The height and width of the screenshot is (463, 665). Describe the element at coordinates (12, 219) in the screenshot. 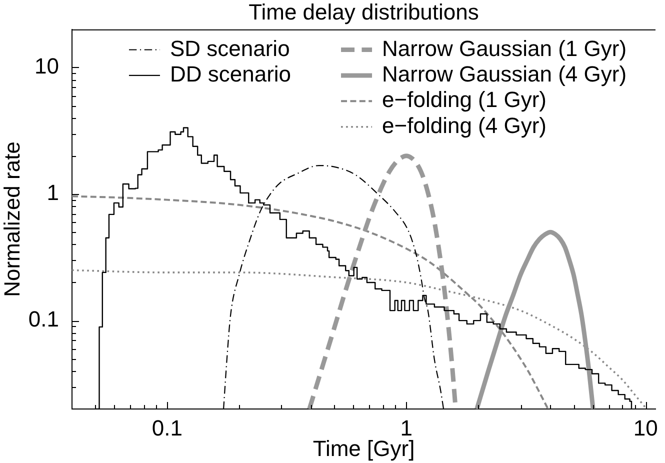

I see `y-axis-title: Normalized rate` at that location.